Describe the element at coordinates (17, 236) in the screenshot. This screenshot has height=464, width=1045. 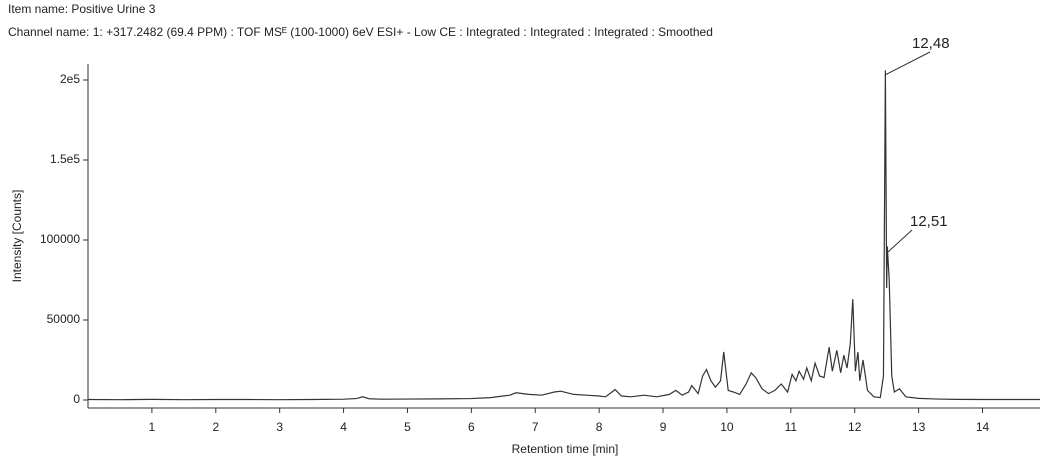
I see `y-axis-label: Intensity [Counts]` at that location.